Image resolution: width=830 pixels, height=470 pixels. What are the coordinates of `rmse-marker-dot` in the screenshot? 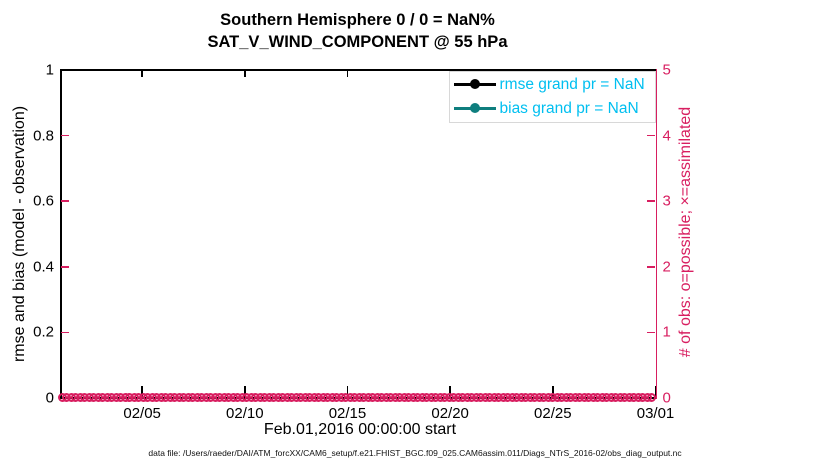 It's located at (474, 84).